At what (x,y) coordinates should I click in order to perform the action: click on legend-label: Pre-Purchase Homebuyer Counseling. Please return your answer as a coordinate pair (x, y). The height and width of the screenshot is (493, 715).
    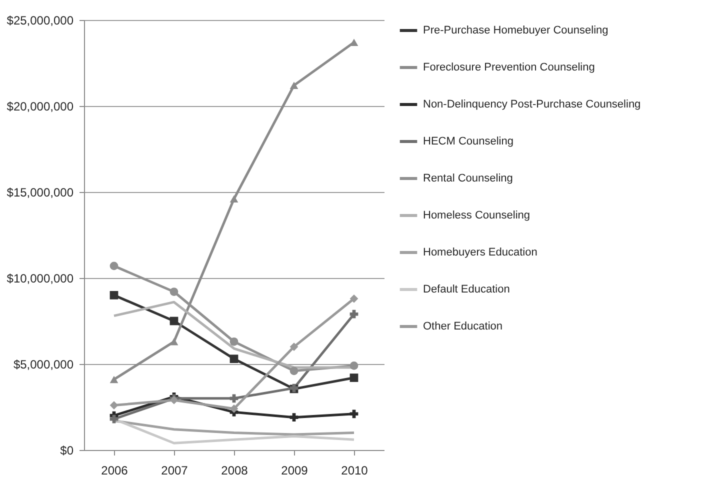
    Looking at the image, I should click on (515, 30).